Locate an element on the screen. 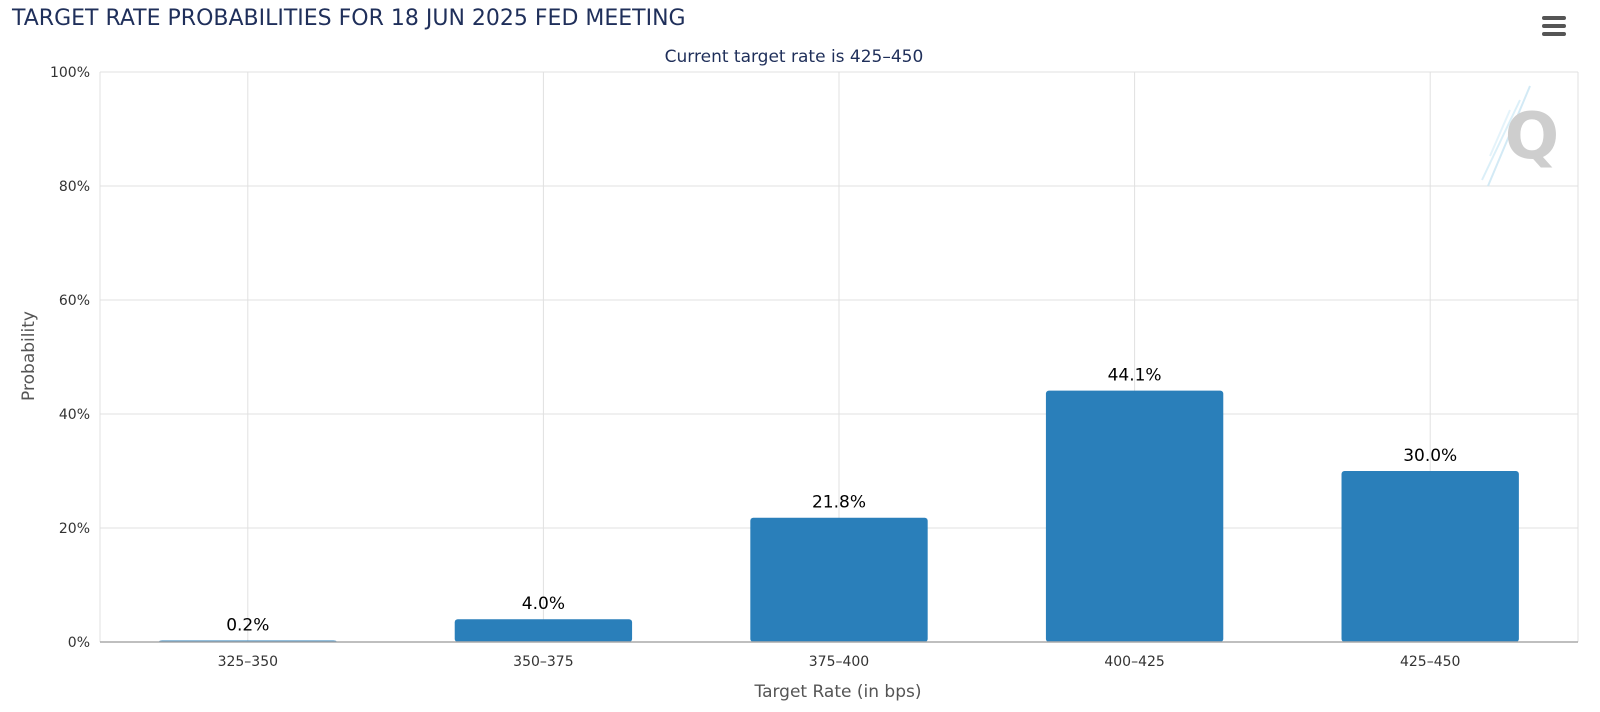 The height and width of the screenshot is (712, 1600). bar-data-label: 30.0% is located at coordinates (1430, 456).